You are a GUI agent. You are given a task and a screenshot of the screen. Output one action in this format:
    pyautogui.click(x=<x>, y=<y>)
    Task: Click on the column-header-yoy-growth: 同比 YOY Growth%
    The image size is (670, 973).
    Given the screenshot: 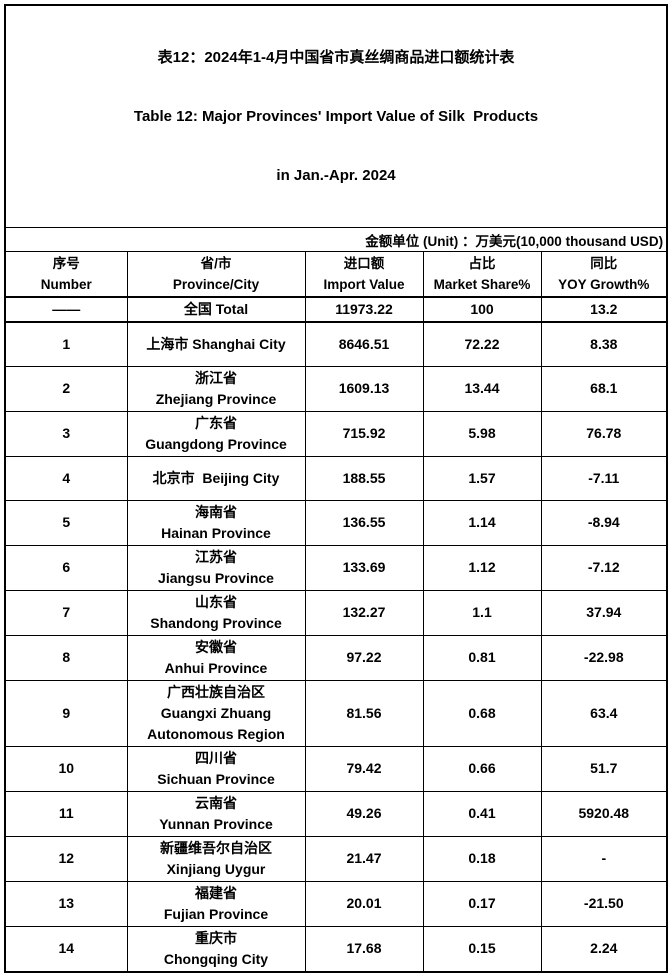 What is the action you would take?
    pyautogui.click(x=604, y=274)
    